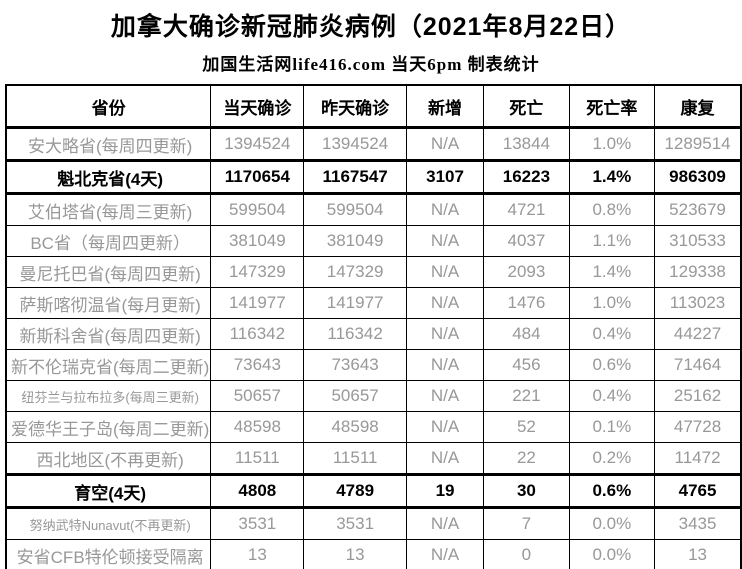 The image size is (742, 569). What do you see at coordinates (371, 64) in the screenshot?
I see `page-subtitle: 加国生活网life416.com 当天6pm 制表统计` at bounding box center [371, 64].